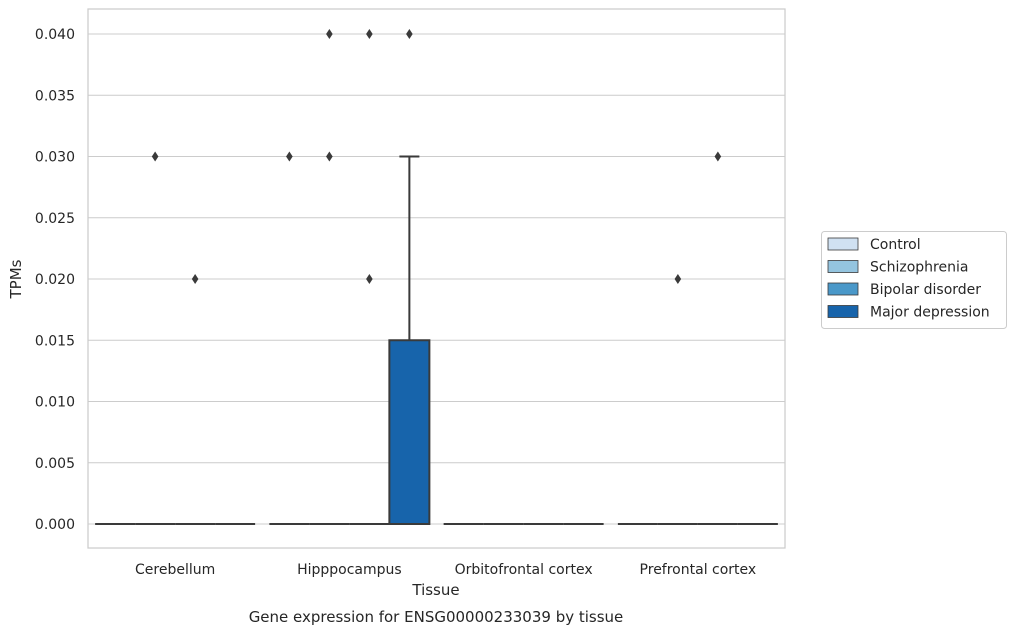 The image size is (1017, 638). I want to click on y-tick-label: 0.025, so click(55, 219).